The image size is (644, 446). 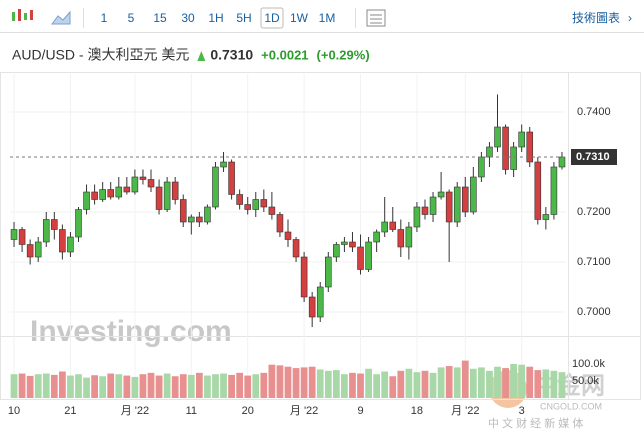 What do you see at coordinates (215, 18) in the screenshot?
I see `interval-button: 1H` at bounding box center [215, 18].